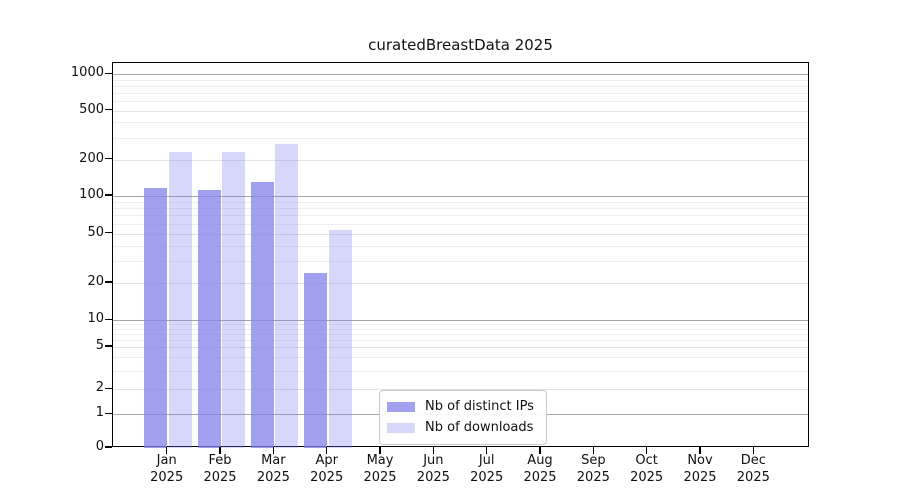 The height and width of the screenshot is (500, 900). Describe the element at coordinates (486, 460) in the screenshot. I see `x-tick-month: Jul` at that location.